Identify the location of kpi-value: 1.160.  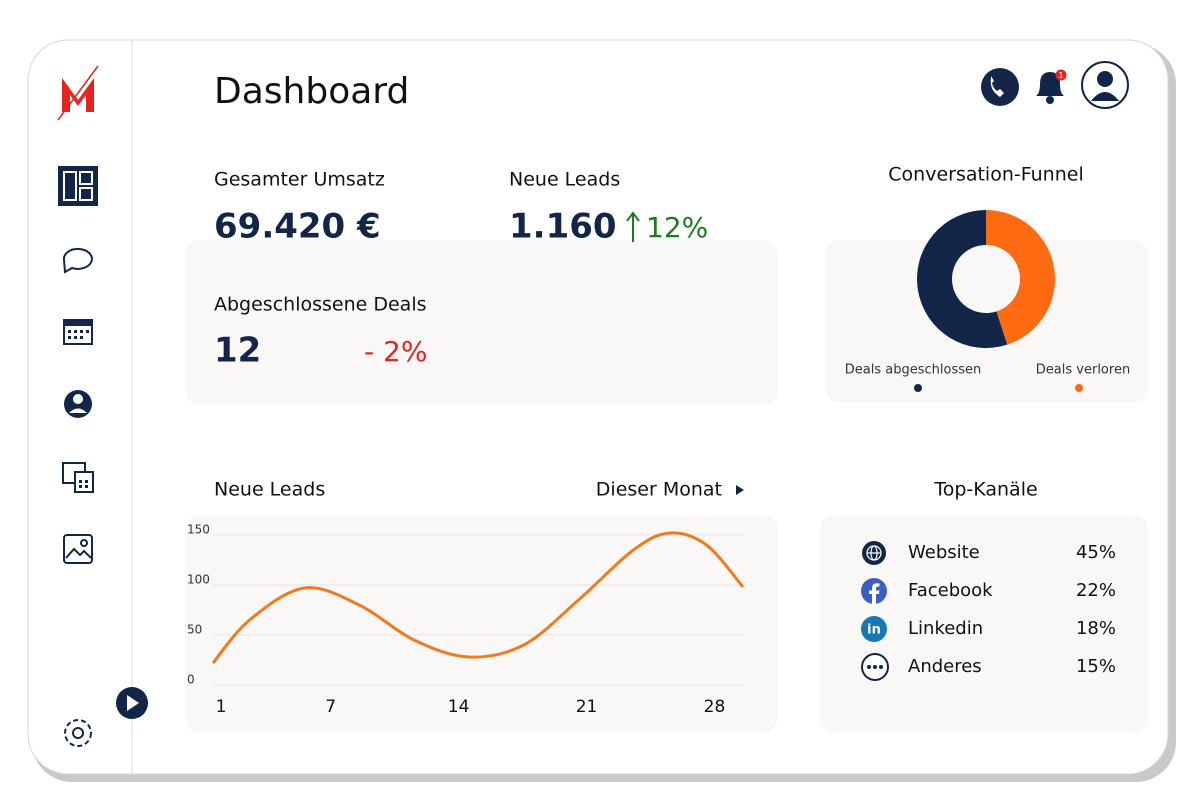
(563, 227).